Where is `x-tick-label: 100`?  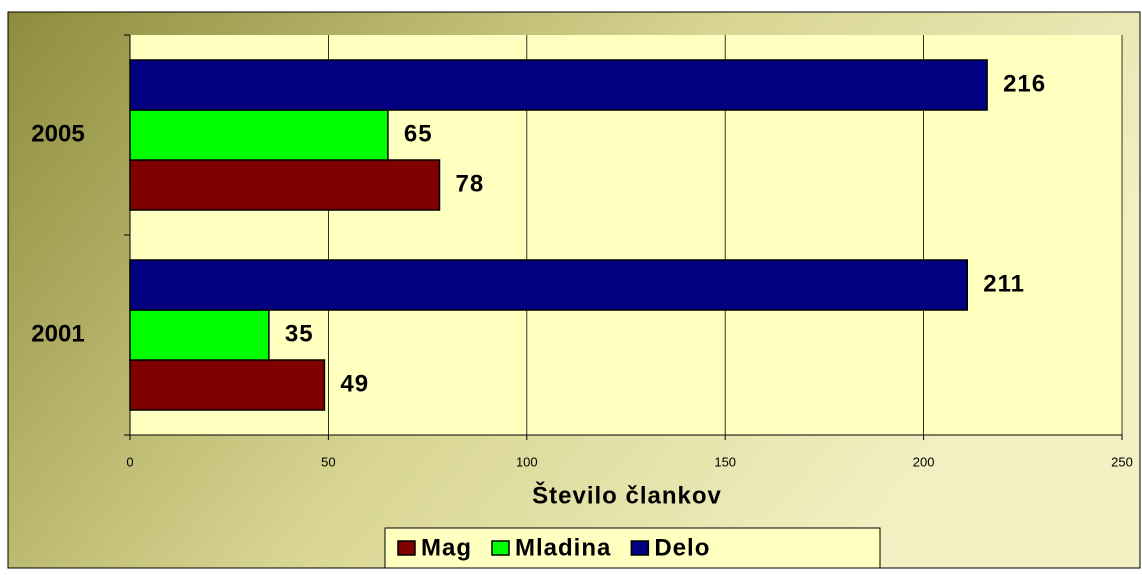
x-tick-label: 100 is located at coordinates (527, 461).